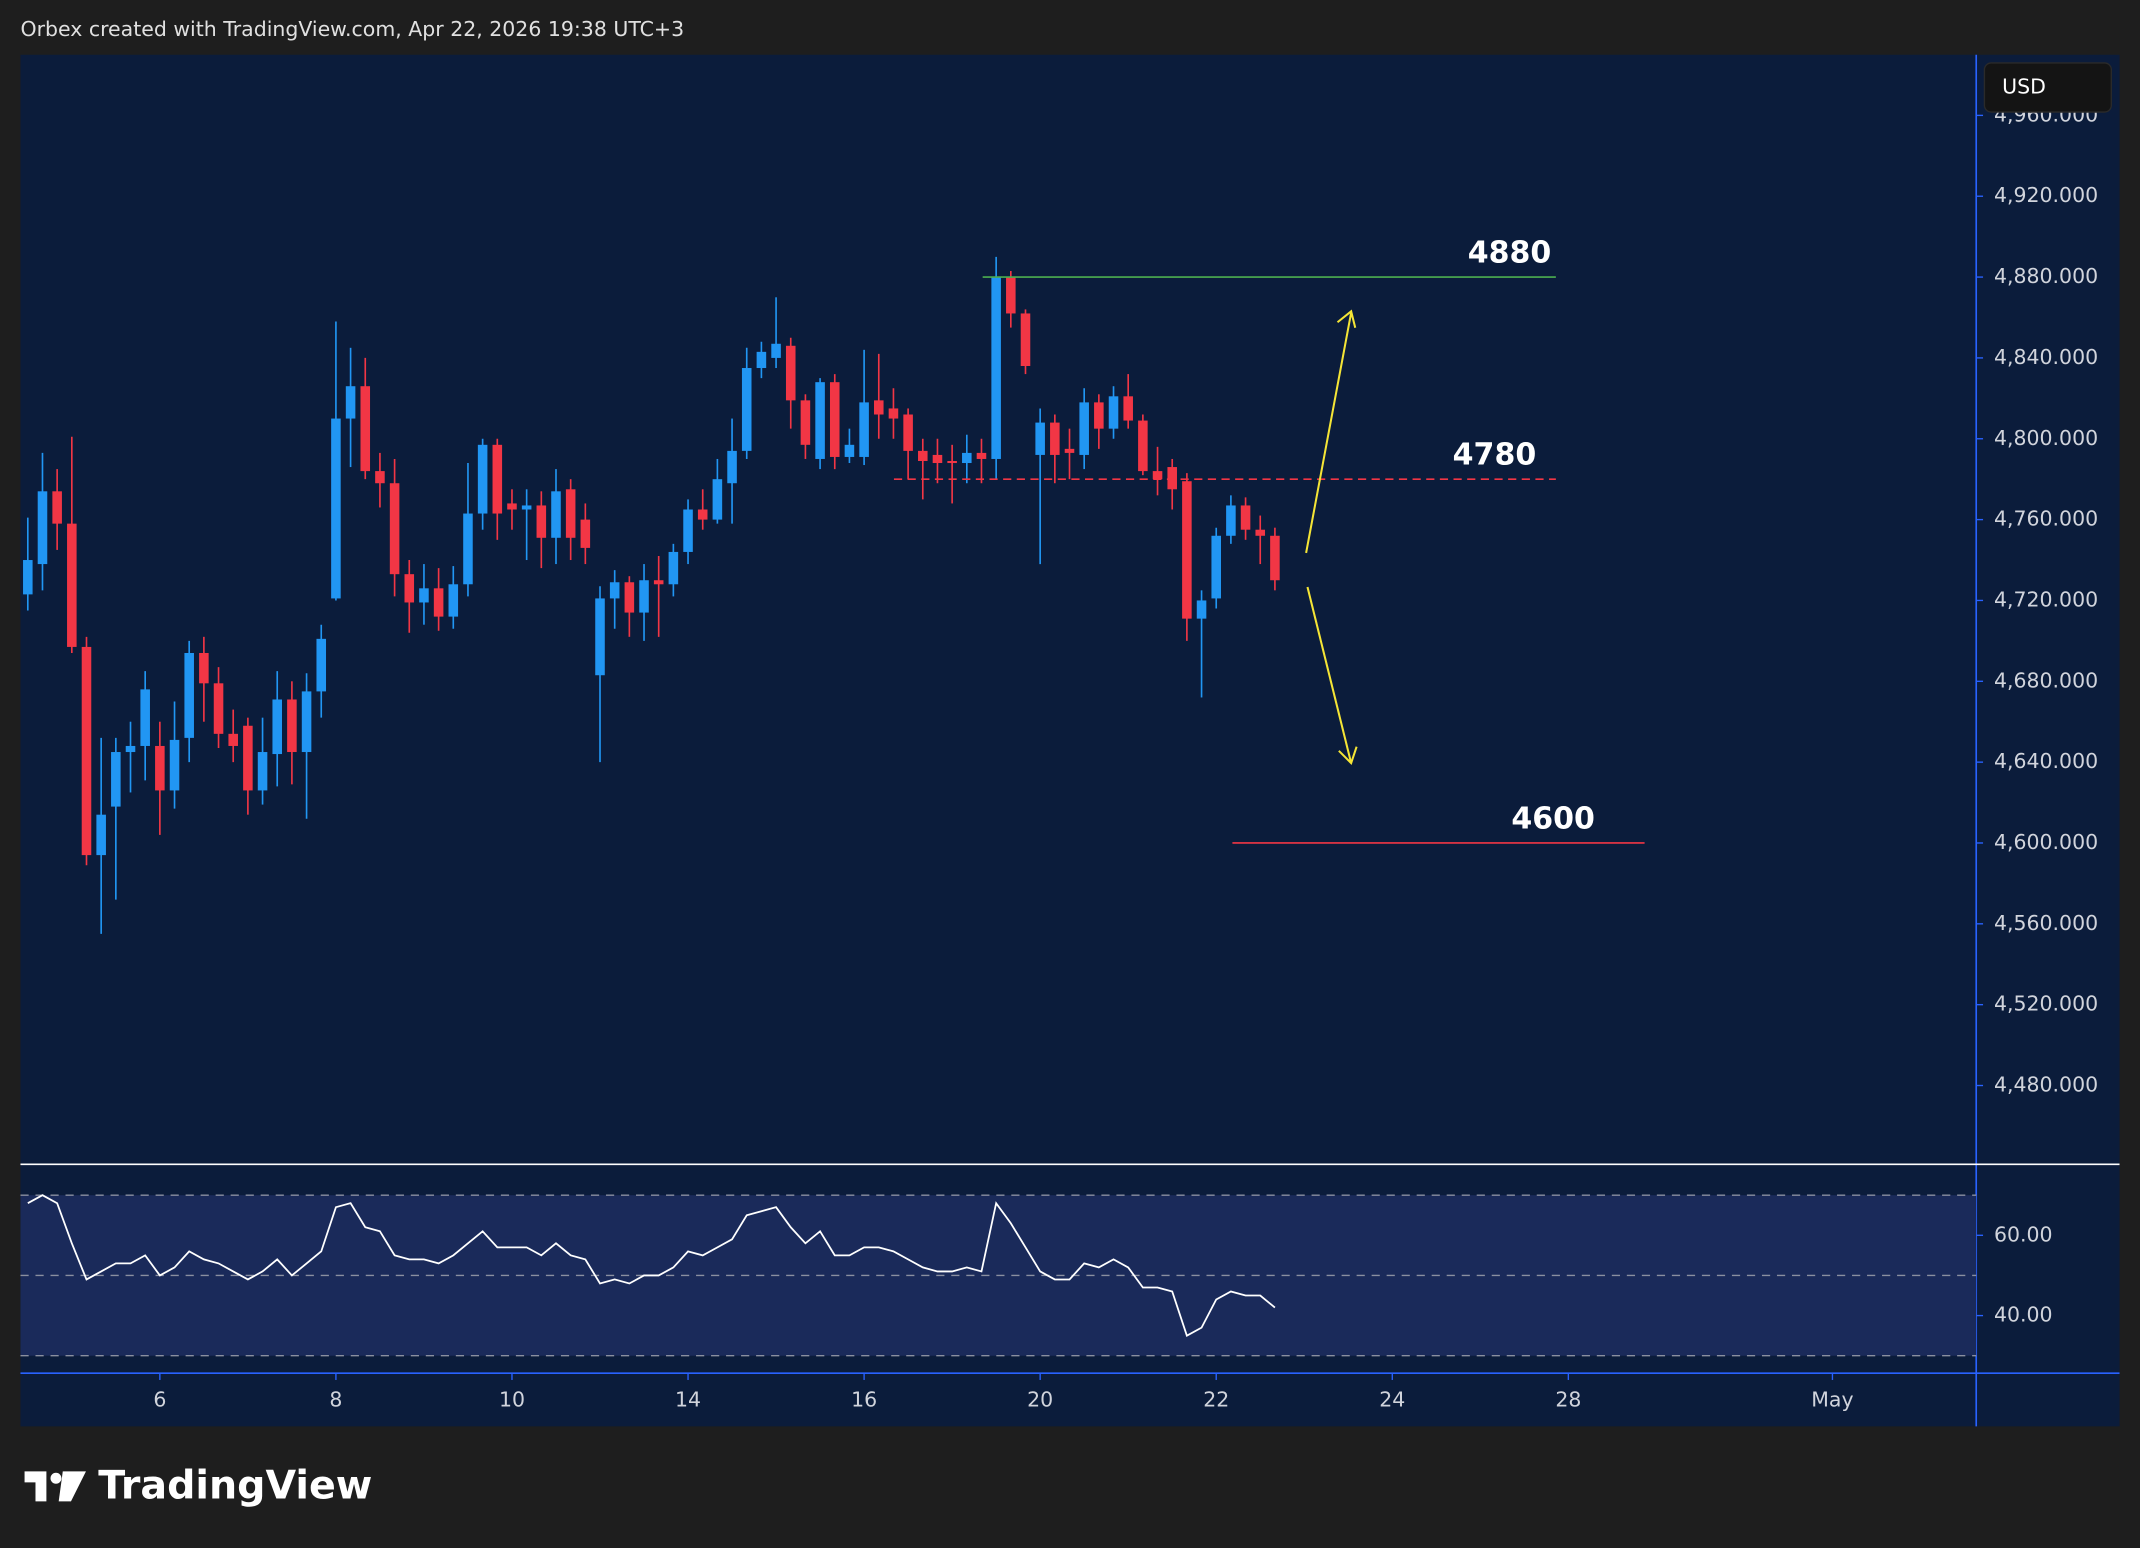 The image size is (2140, 1548). I want to click on y-tick-label: 4,480.000, so click(2046, 1085).